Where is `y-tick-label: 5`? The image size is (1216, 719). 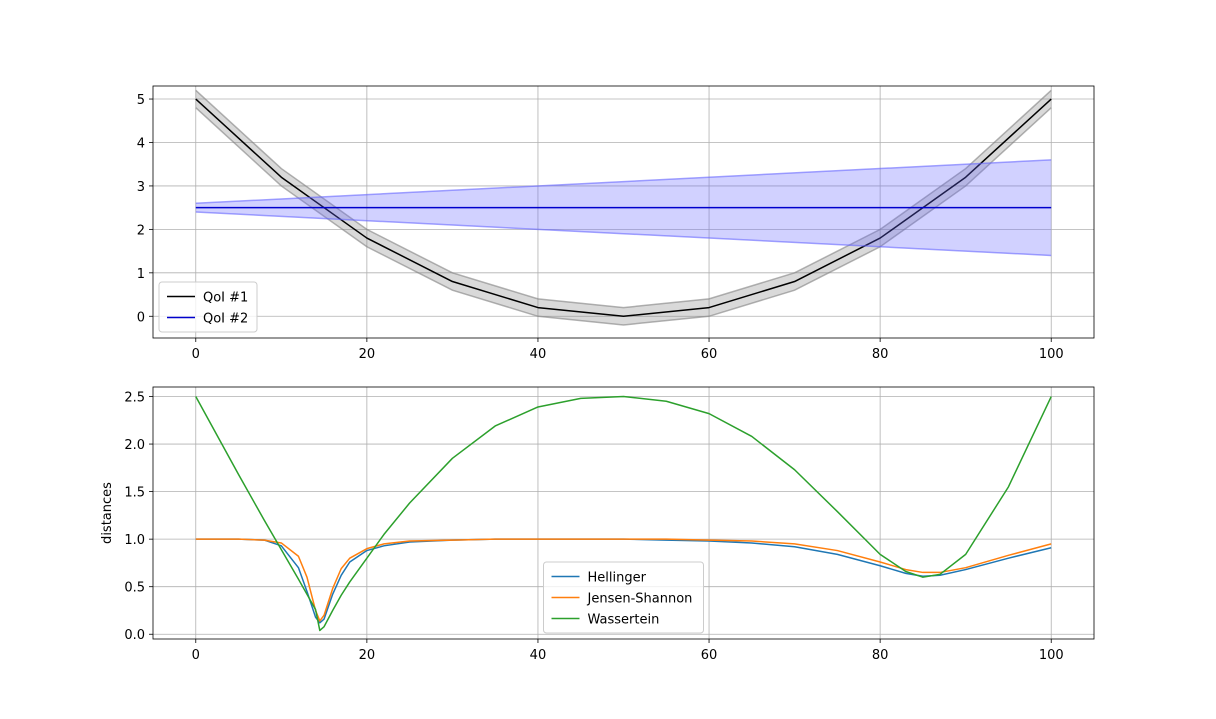
y-tick-label: 5 is located at coordinates (141, 100).